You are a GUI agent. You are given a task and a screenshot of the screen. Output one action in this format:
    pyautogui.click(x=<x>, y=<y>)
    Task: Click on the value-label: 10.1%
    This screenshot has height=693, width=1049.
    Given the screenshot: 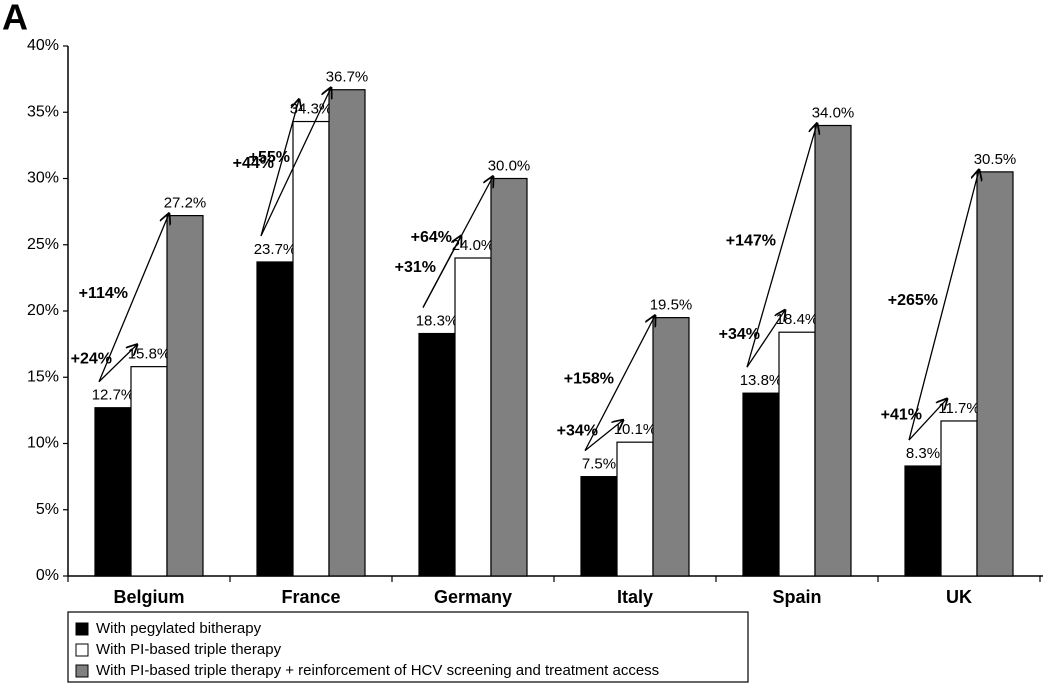 What is the action you would take?
    pyautogui.click(x=635, y=429)
    